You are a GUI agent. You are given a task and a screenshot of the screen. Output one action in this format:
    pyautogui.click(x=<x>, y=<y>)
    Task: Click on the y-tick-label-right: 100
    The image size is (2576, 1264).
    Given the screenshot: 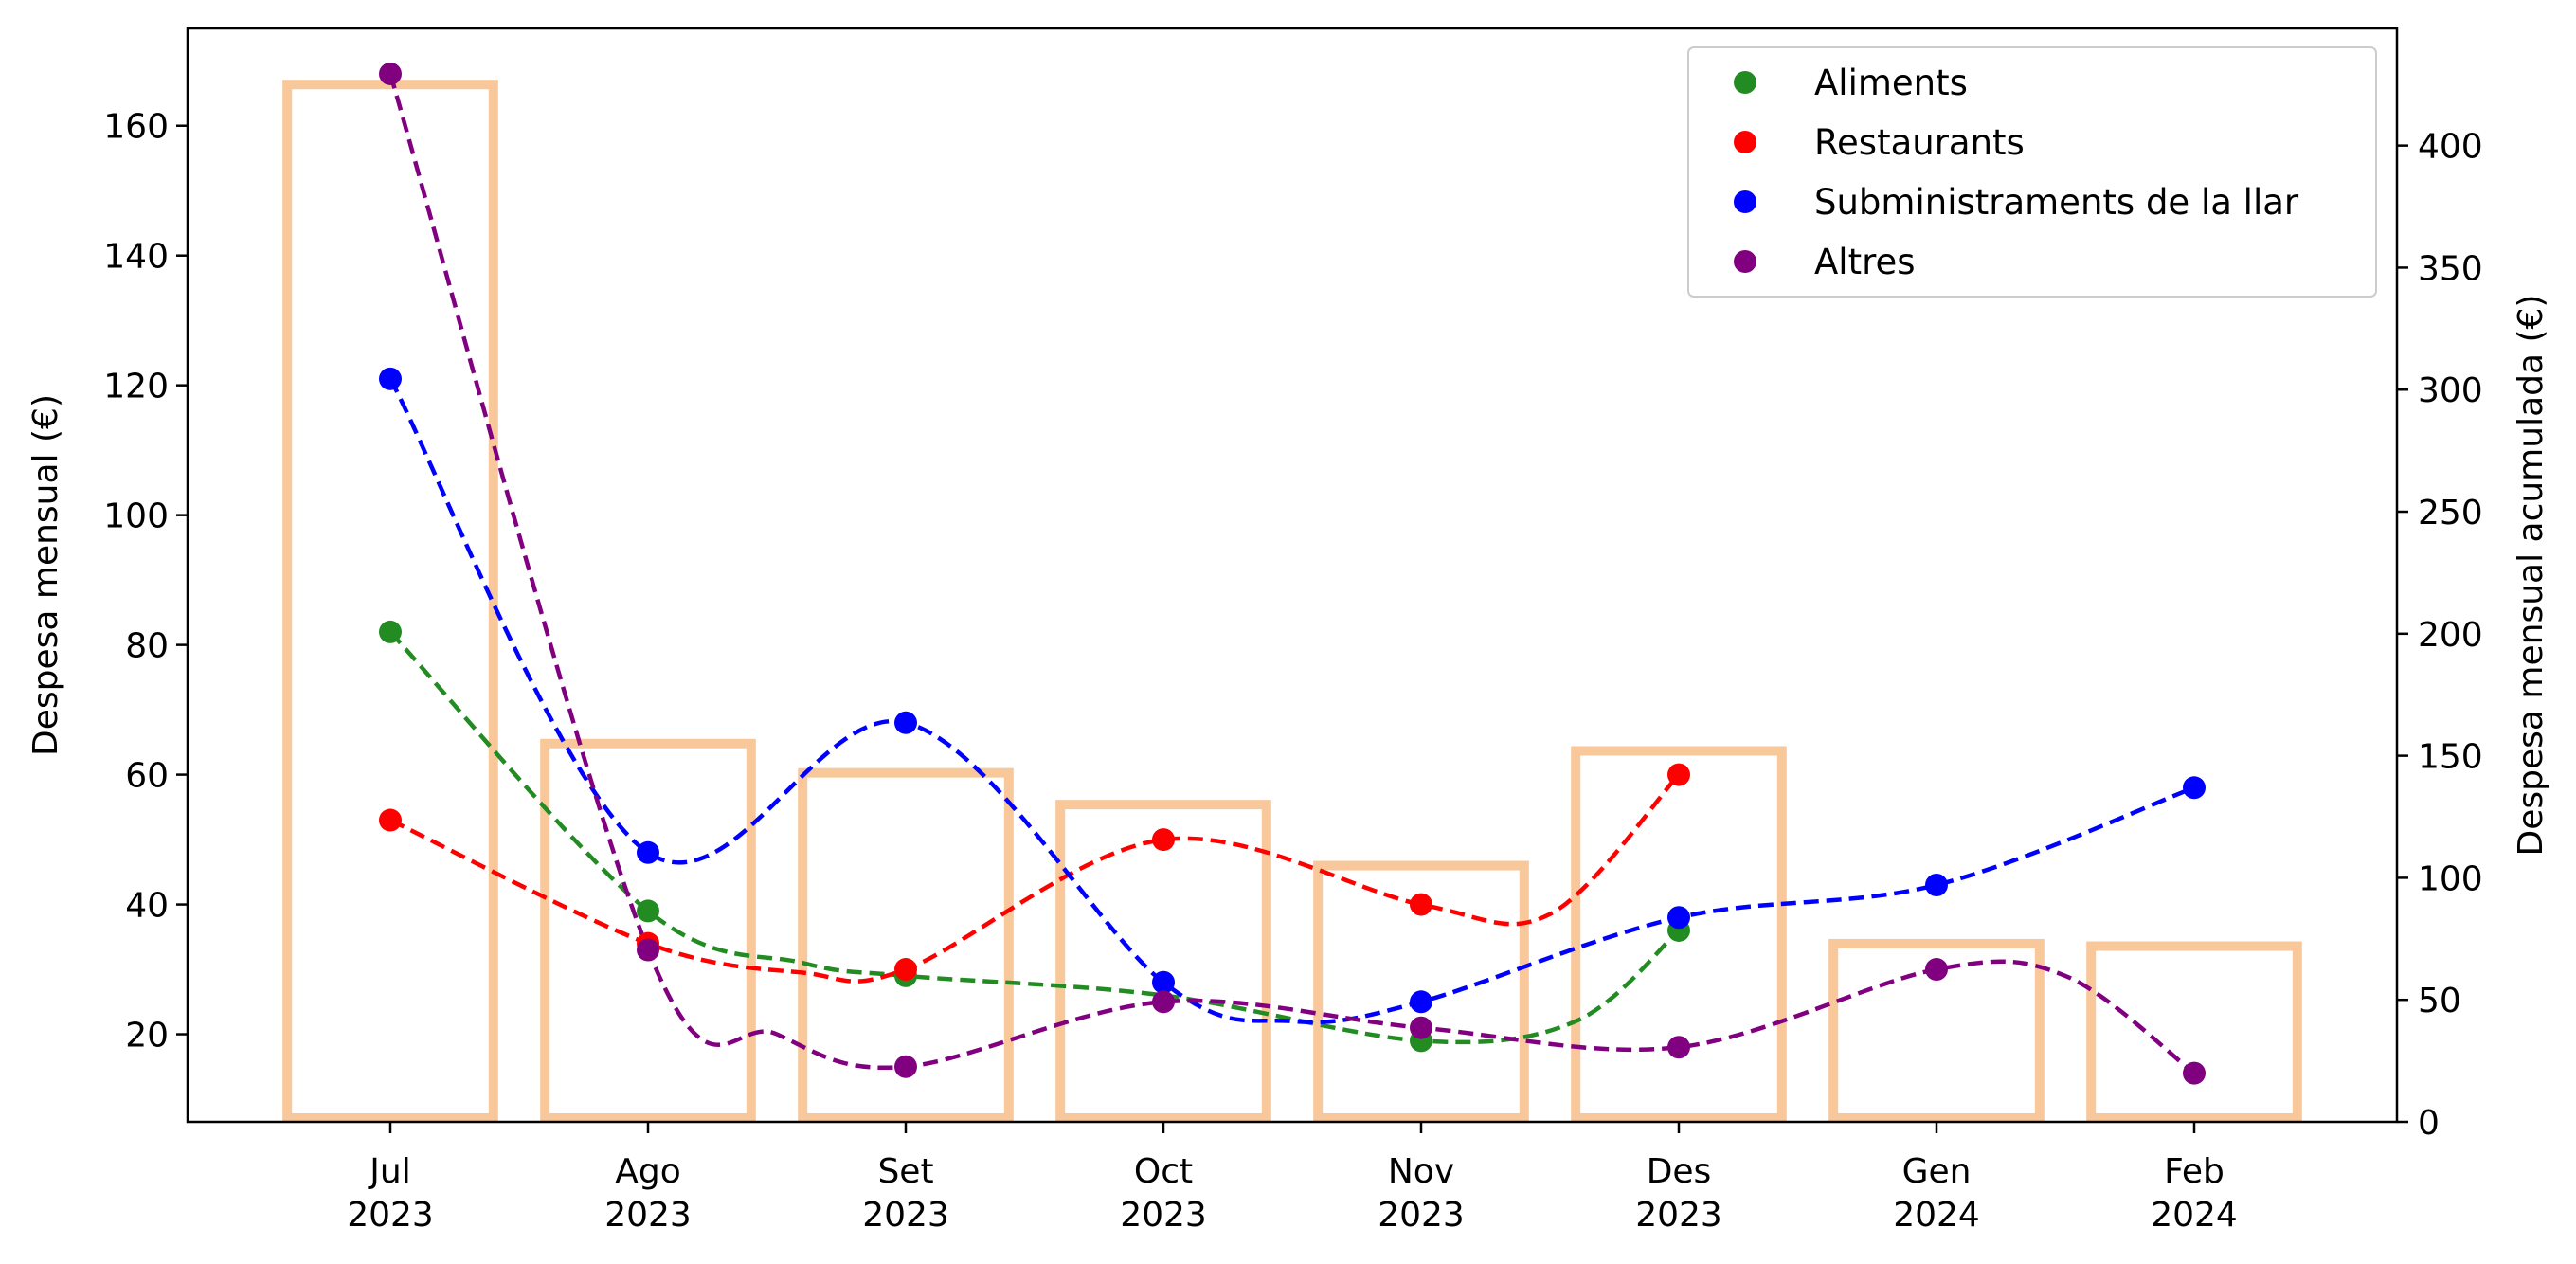 What is the action you would take?
    pyautogui.click(x=2450, y=879)
    